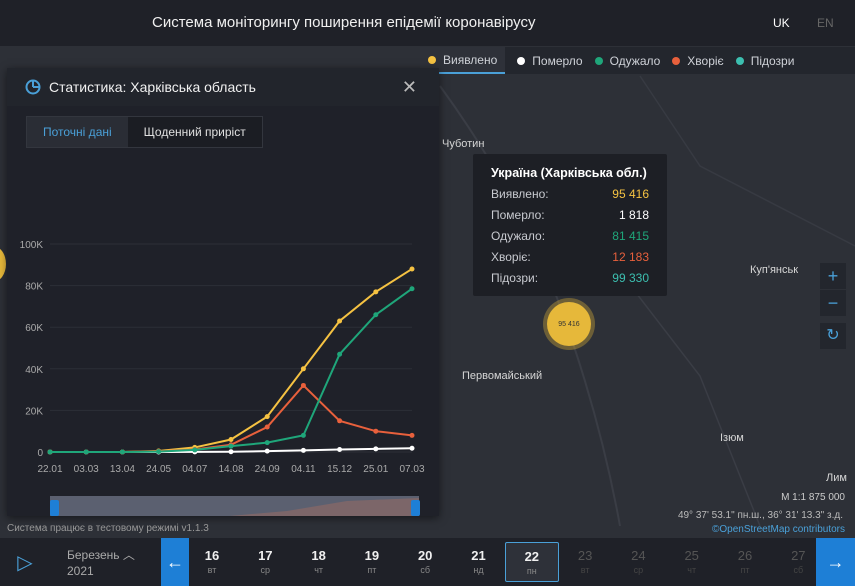  What do you see at coordinates (265, 561) in the screenshot?
I see `day-17: 17 ср` at bounding box center [265, 561].